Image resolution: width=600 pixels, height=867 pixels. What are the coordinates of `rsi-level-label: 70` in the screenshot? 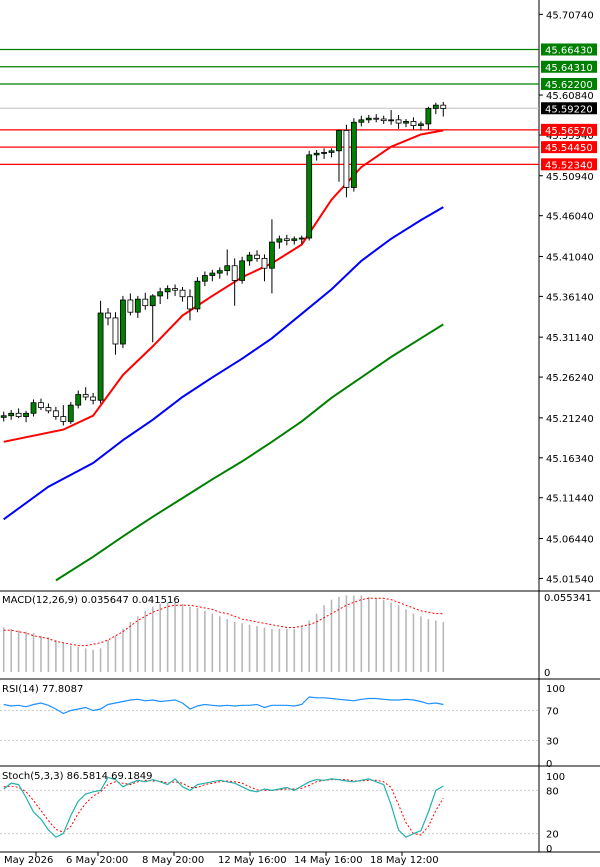 It's located at (552, 712).